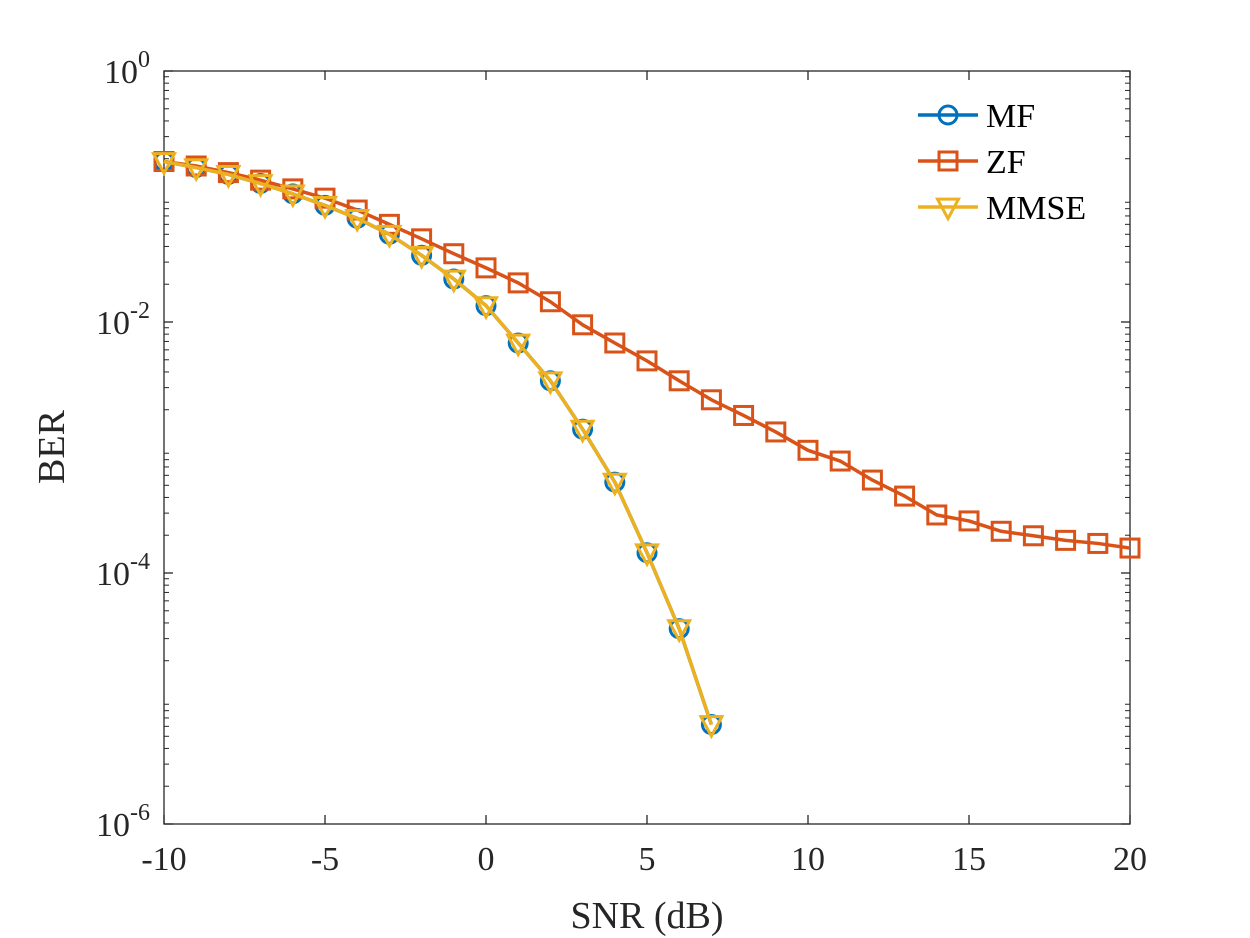 Image resolution: width=1250 pixels, height=938 pixels. Describe the element at coordinates (1006, 162) in the screenshot. I see `legend-label: ZF` at that location.